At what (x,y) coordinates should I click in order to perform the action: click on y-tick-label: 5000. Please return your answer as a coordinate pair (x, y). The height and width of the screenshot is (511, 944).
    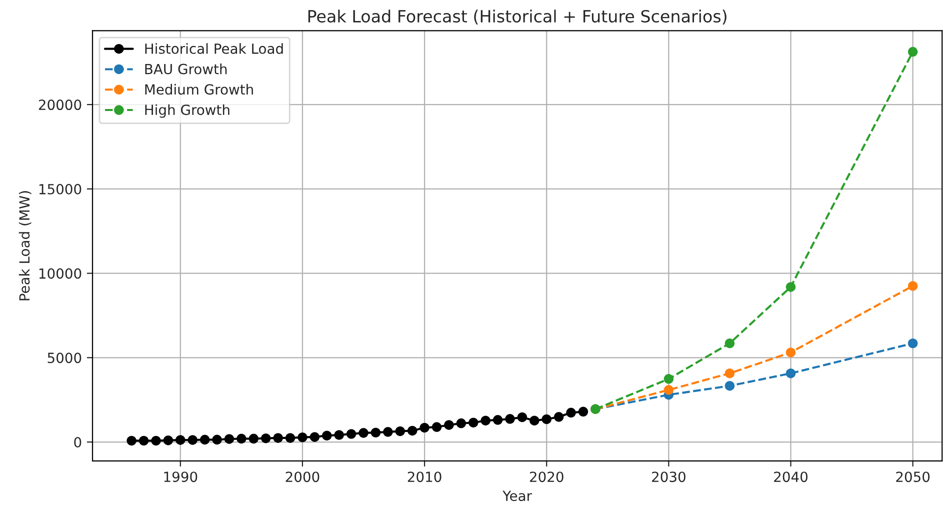
    Looking at the image, I should click on (65, 358).